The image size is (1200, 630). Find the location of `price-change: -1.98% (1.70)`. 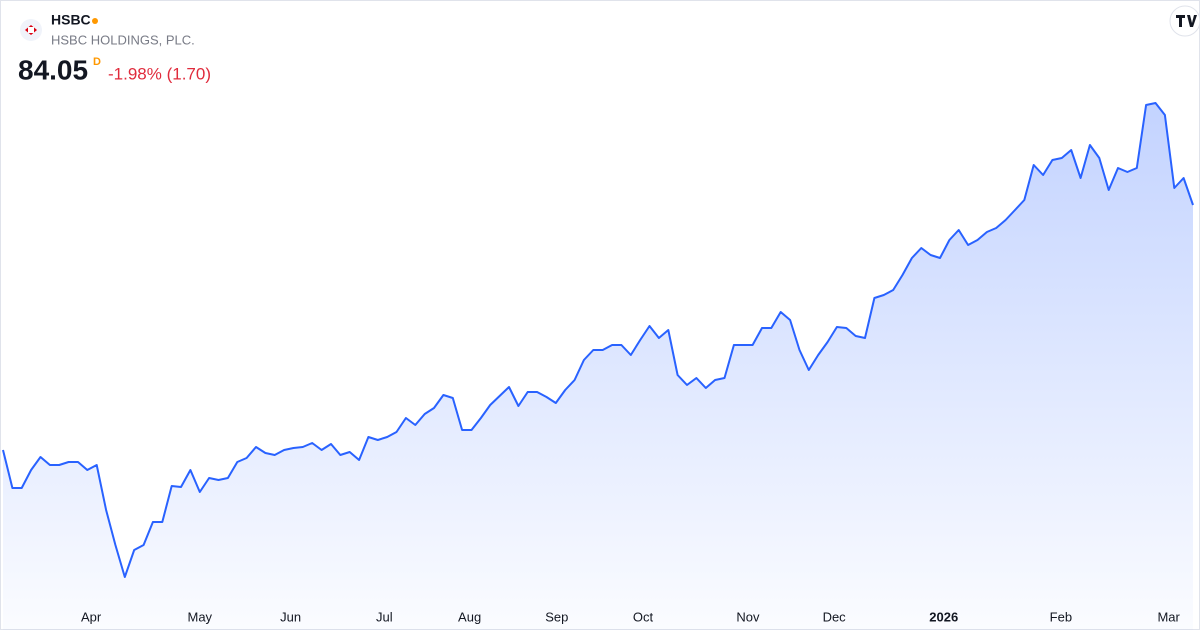

price-change: -1.98% (1.70) is located at coordinates (159, 73).